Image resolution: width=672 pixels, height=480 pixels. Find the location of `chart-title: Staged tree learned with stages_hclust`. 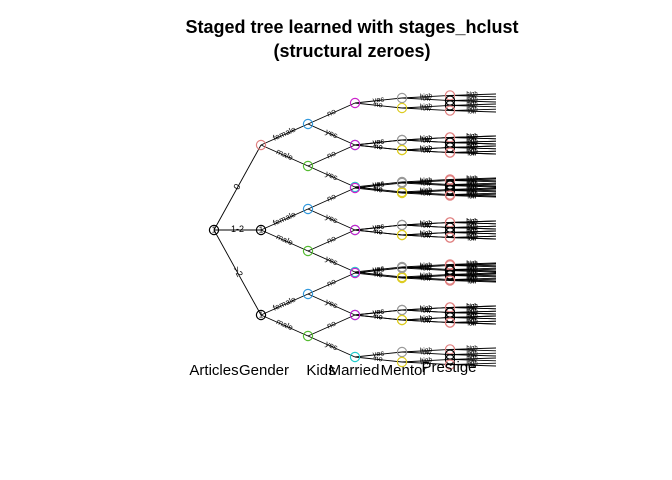

chart-title: Staged tree learned with stages_hclust is located at coordinates (352, 27).